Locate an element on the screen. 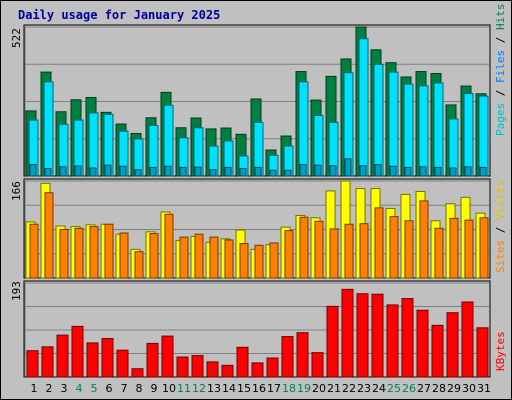 The width and height of the screenshot is (512, 400). x-tick-day-27: 27 is located at coordinates (424, 388).